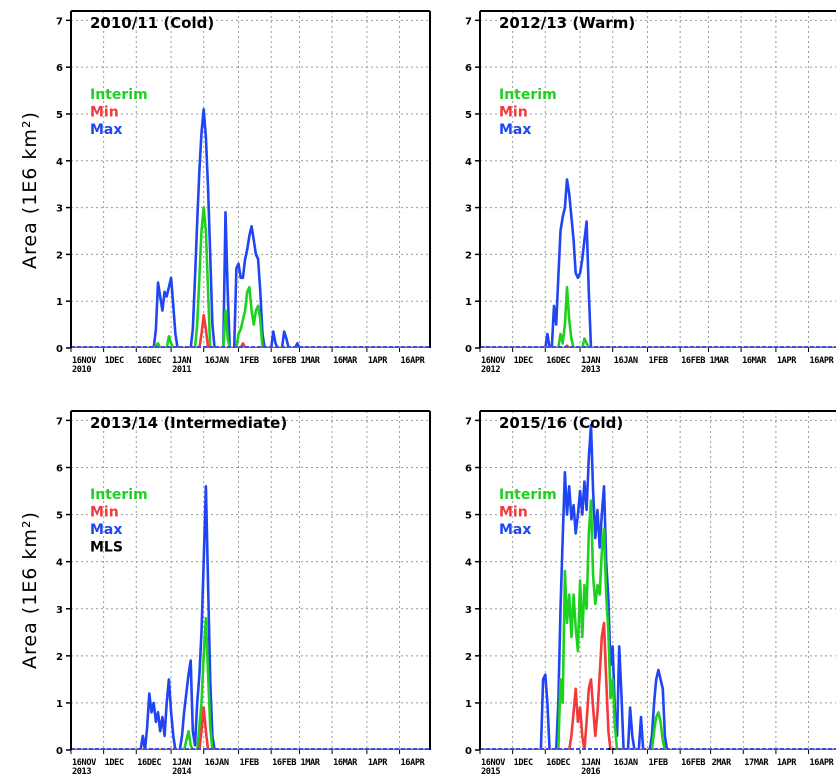  Describe the element at coordinates (567, 23) in the screenshot. I see `panel-title: 2012/13 (Warm)` at that location.